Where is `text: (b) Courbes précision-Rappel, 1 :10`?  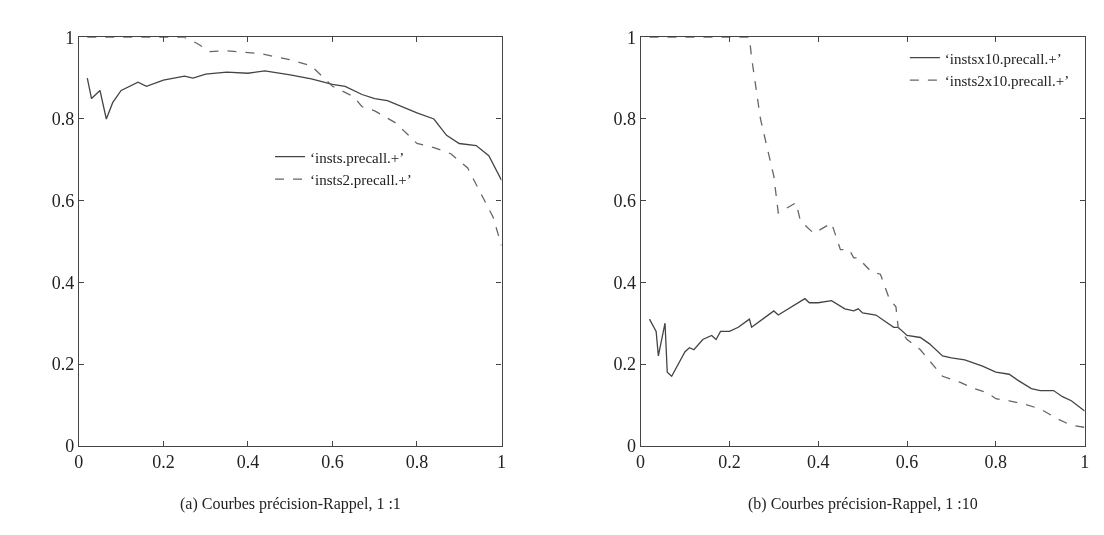 text: (b) Courbes précision-Rappel, 1 :10 is located at coordinates (863, 504).